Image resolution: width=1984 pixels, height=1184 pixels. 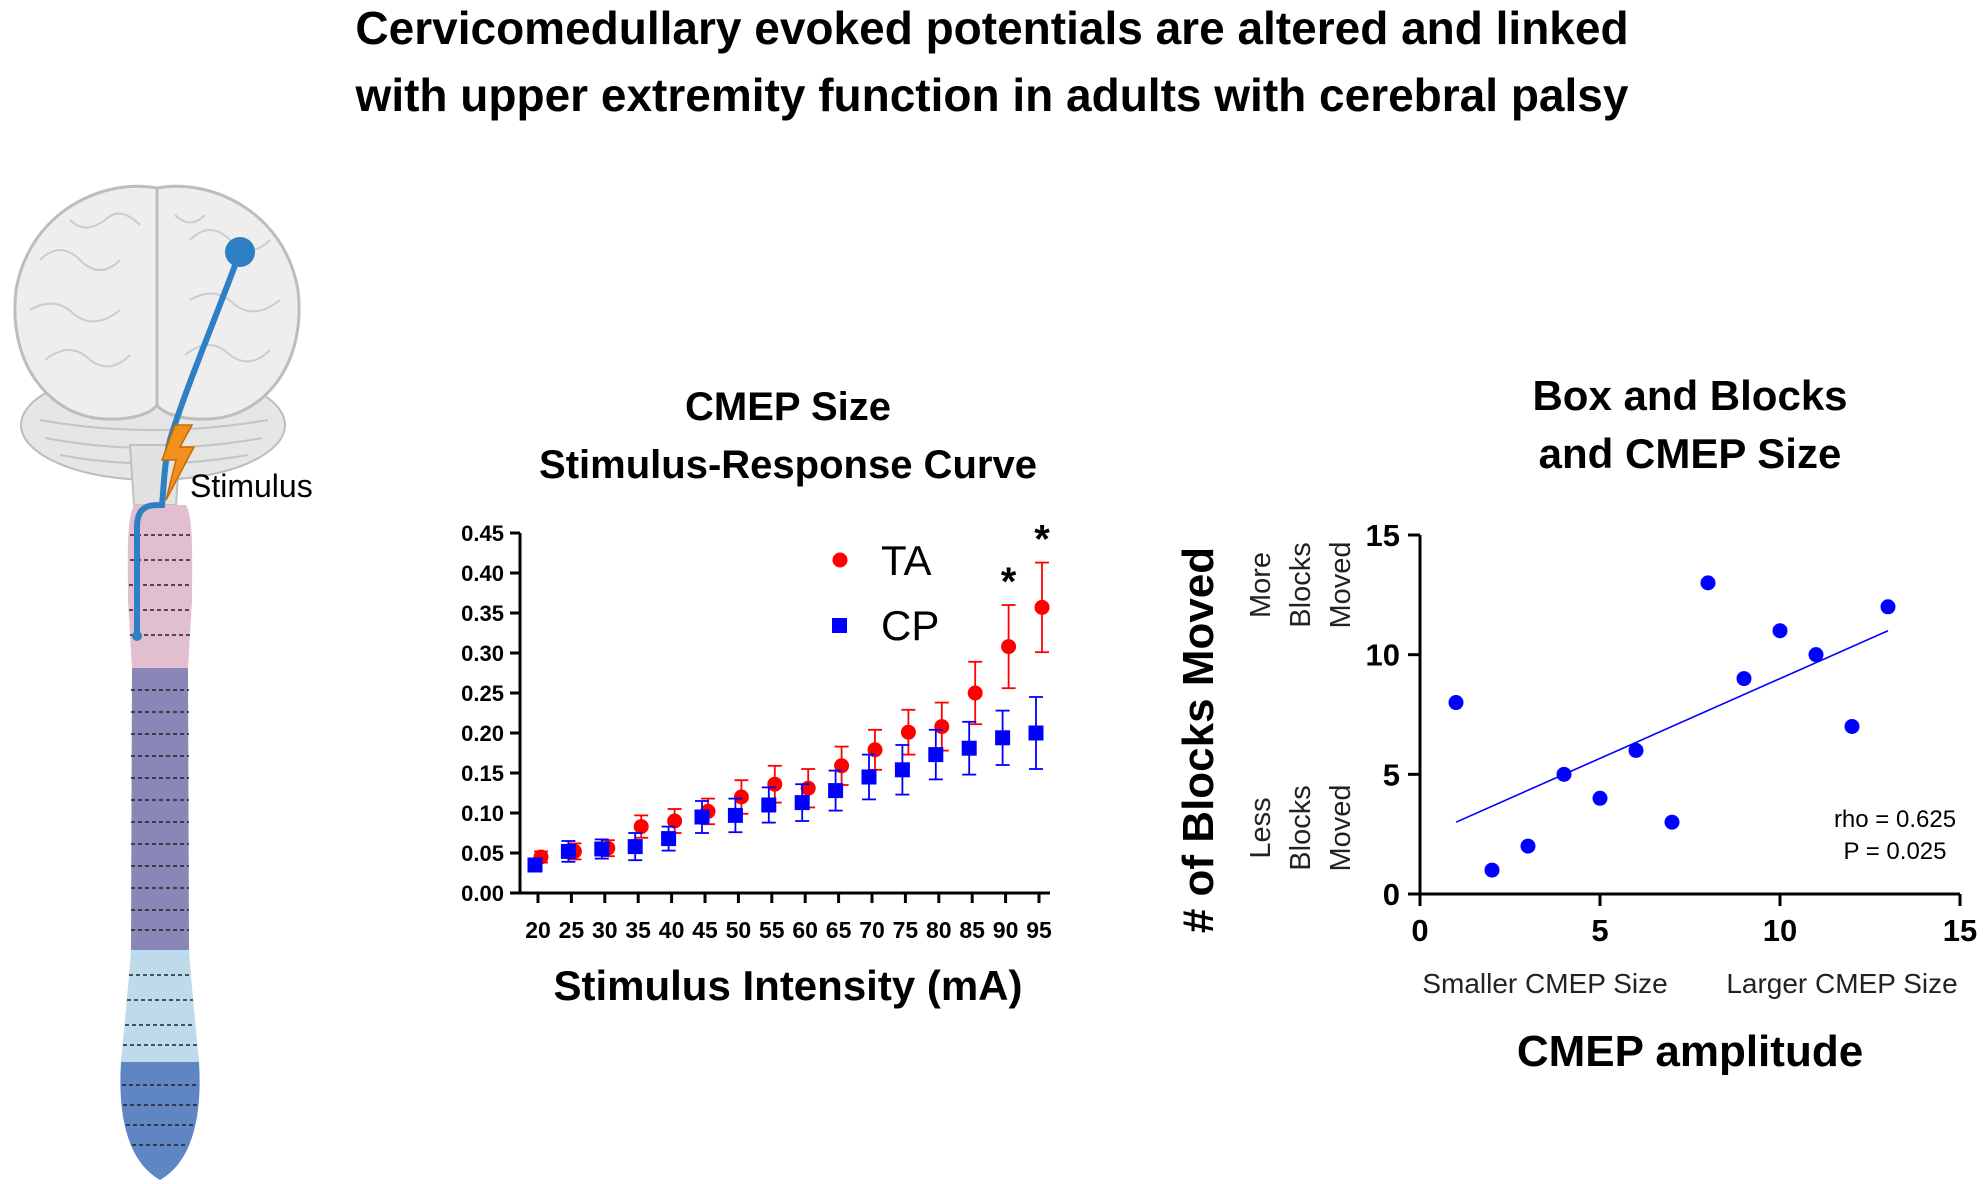 What do you see at coordinates (906, 930) in the screenshot?
I see `chart1-x-tick-label: 75` at bounding box center [906, 930].